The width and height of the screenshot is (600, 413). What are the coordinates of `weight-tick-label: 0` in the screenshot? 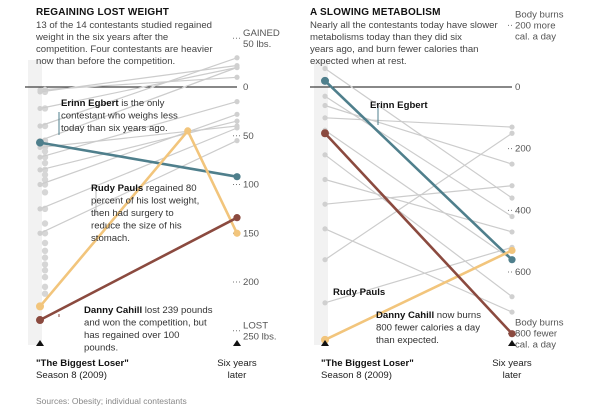 It's located at (245, 87).